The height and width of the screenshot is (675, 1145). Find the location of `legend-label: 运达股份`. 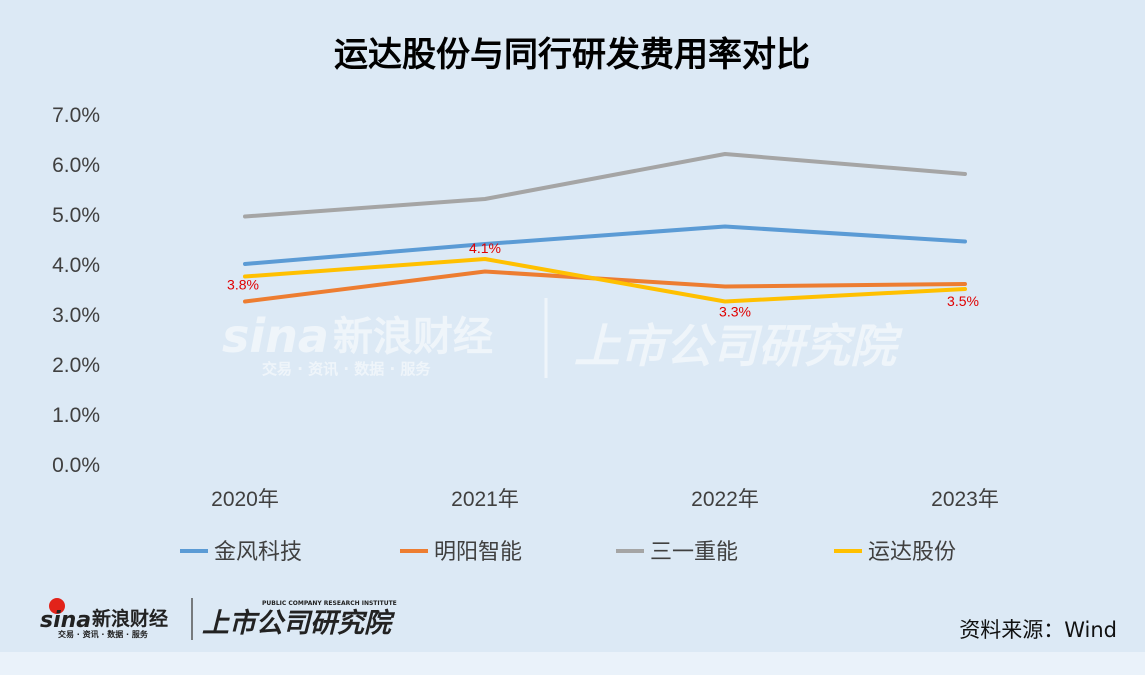

legend-label: 运达股份 is located at coordinates (912, 552).